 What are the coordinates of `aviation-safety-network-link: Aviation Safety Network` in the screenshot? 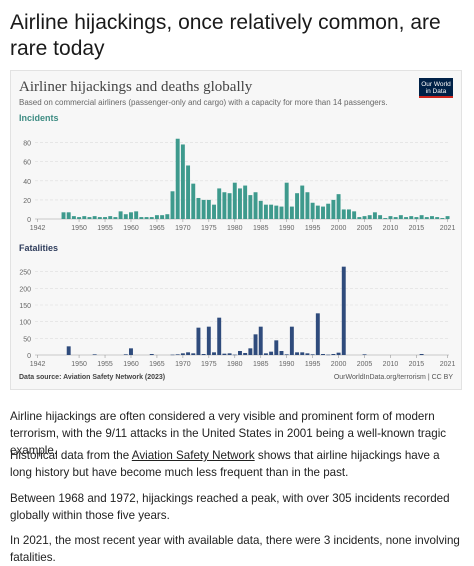 It's located at (193, 455).